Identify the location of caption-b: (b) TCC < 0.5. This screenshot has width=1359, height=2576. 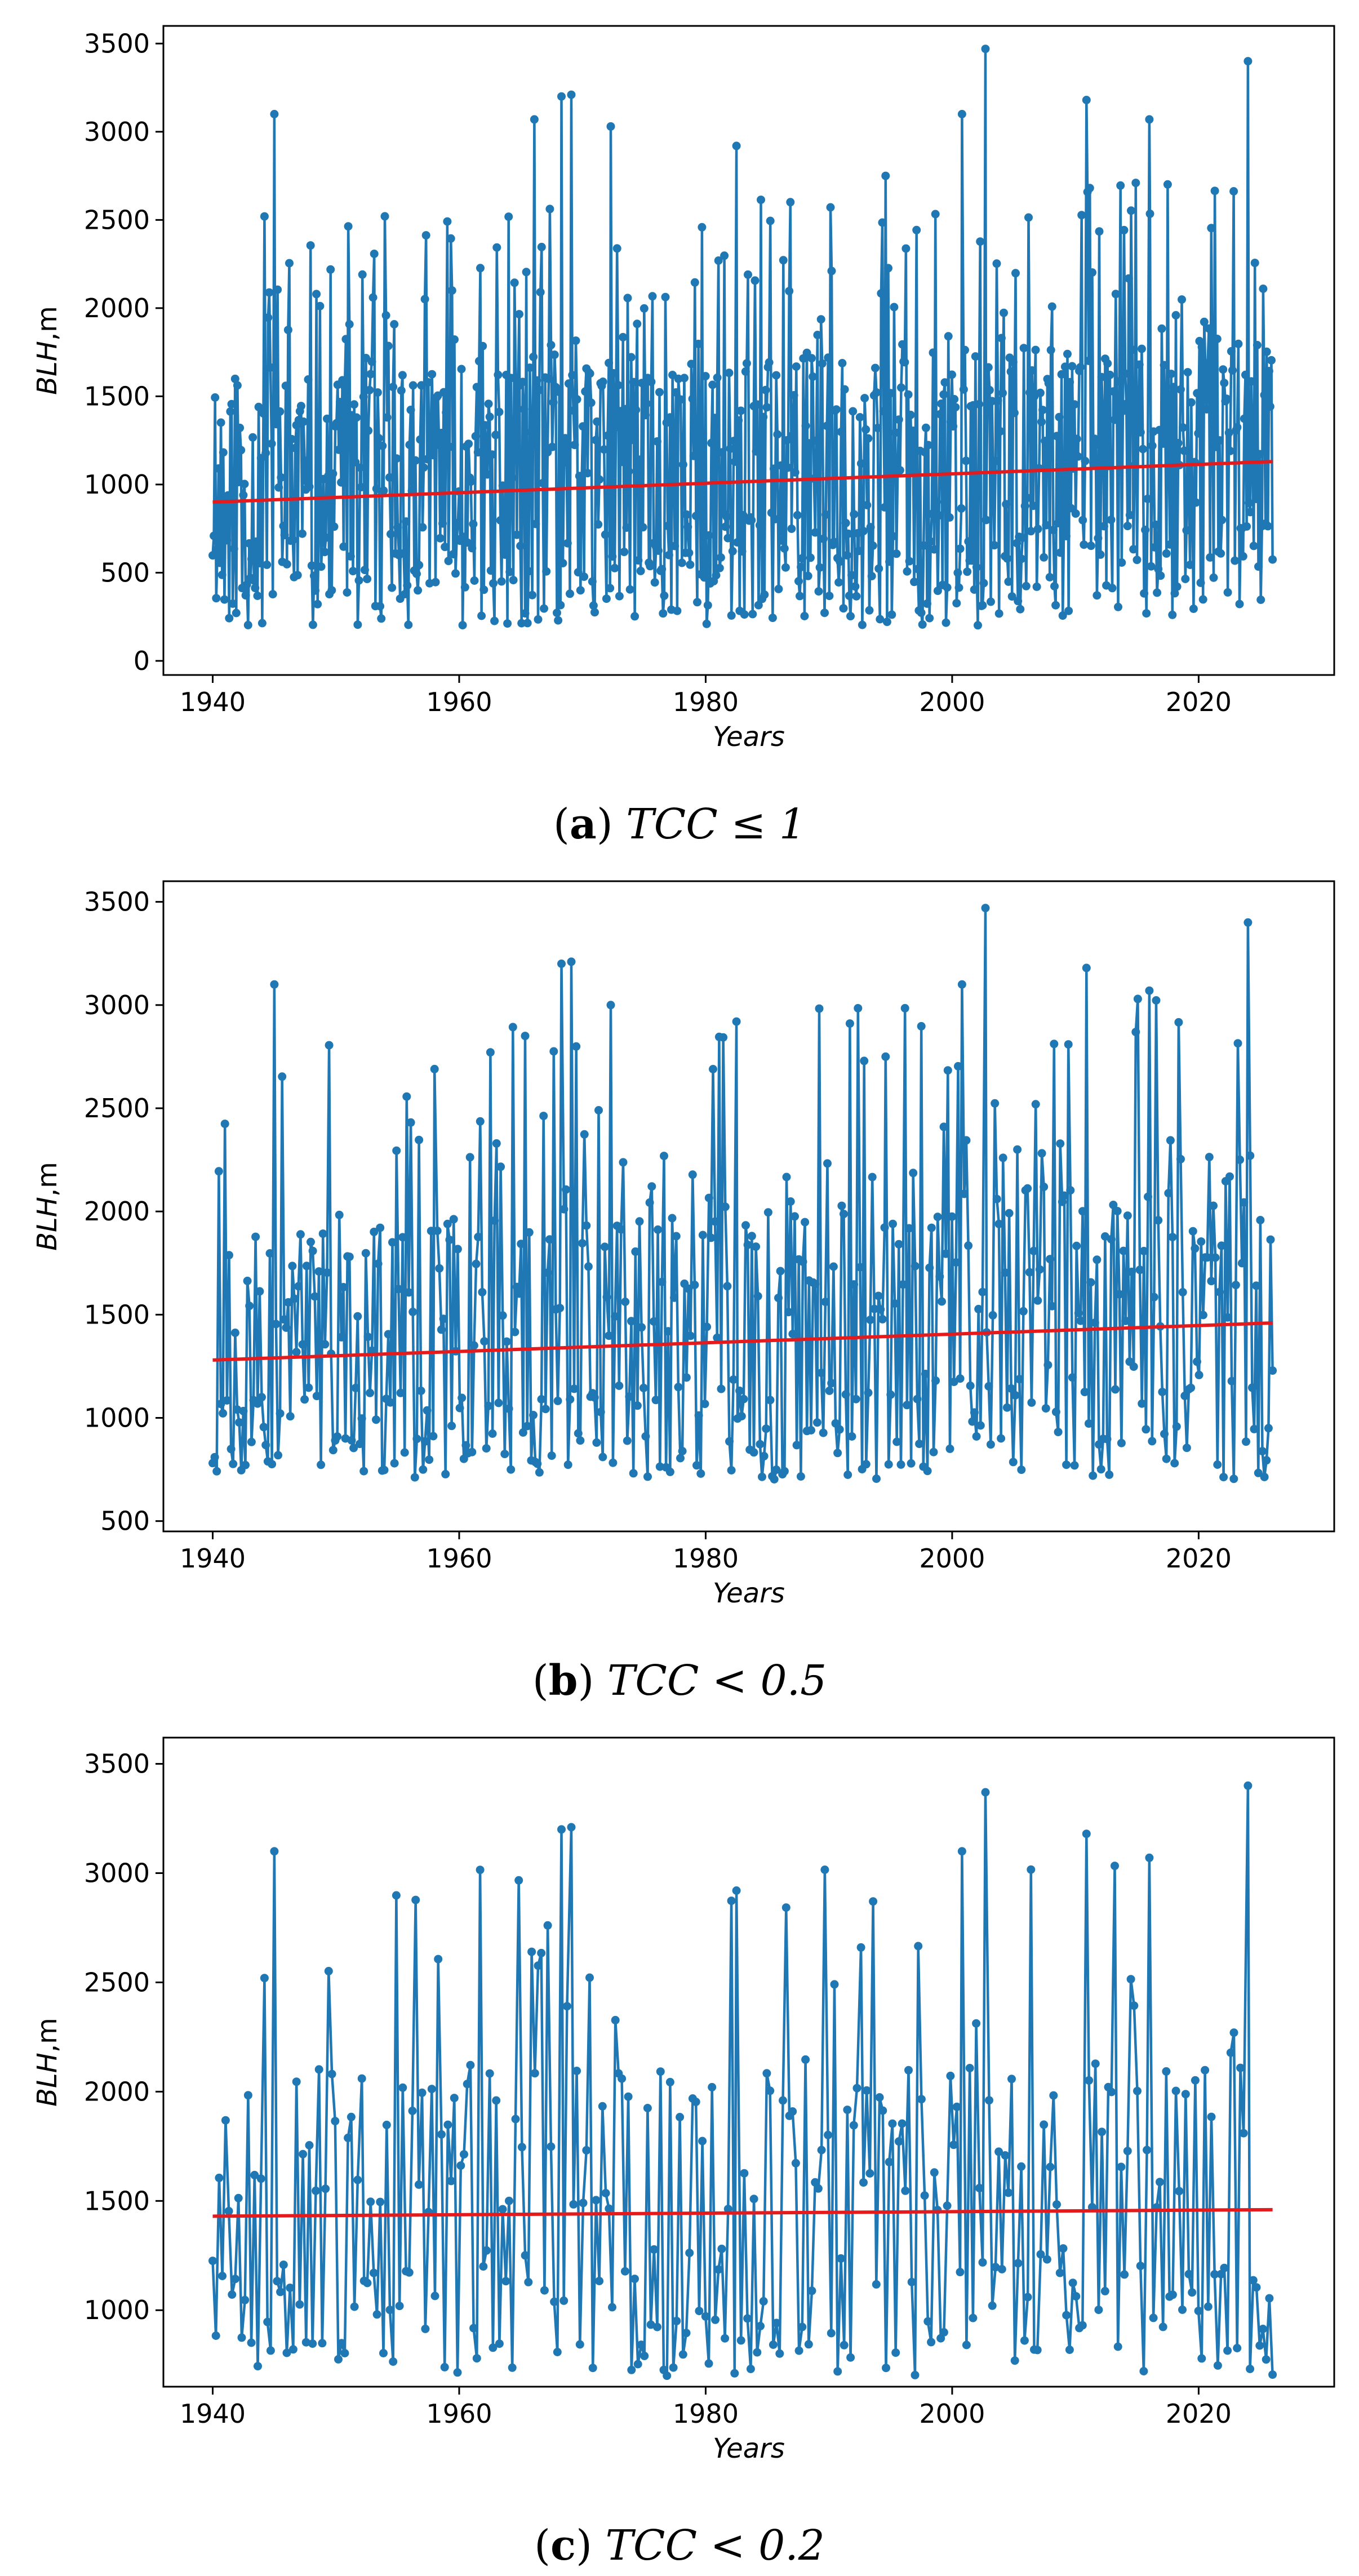
(679, 1681).